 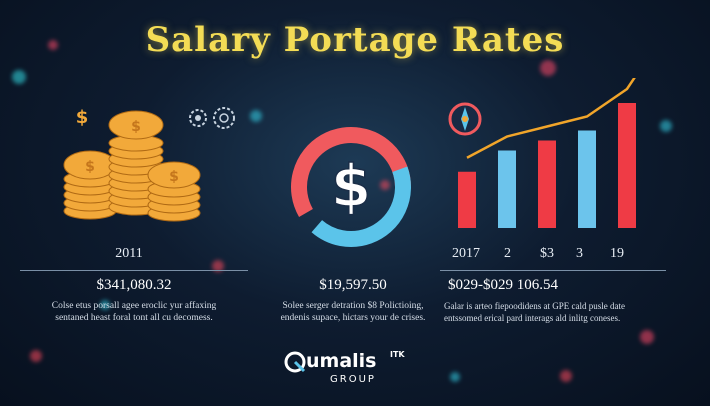 I want to click on amount-value: $029-$029 106.54, so click(x=503, y=285).